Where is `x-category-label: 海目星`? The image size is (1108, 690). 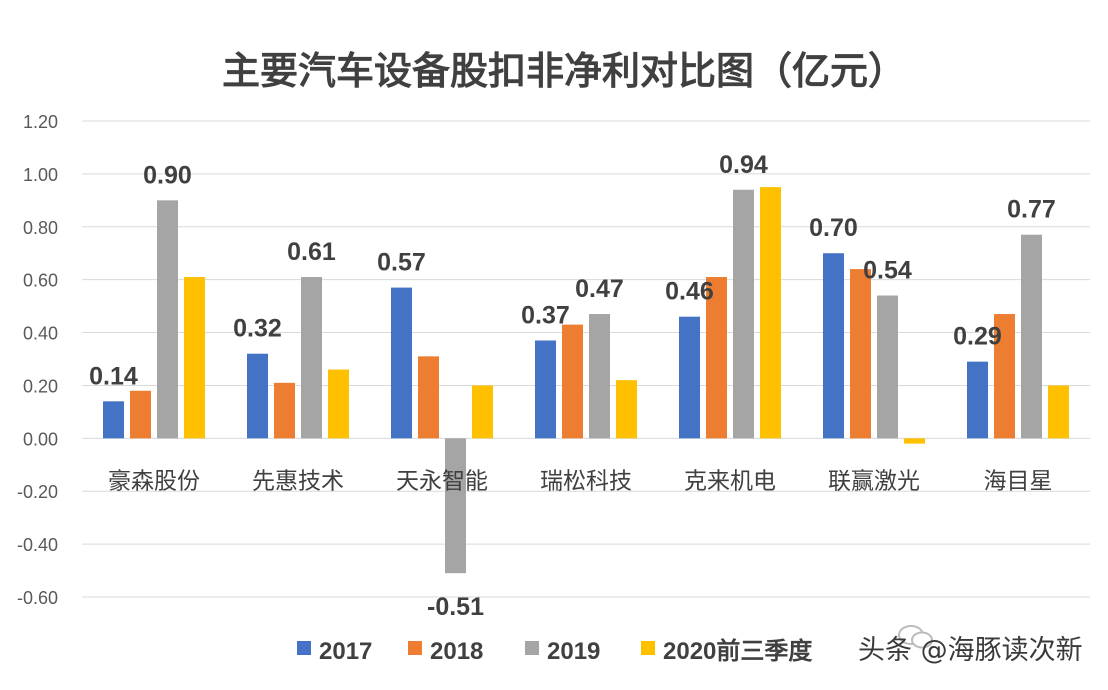 x-category-label: 海目星 is located at coordinates (1018, 481).